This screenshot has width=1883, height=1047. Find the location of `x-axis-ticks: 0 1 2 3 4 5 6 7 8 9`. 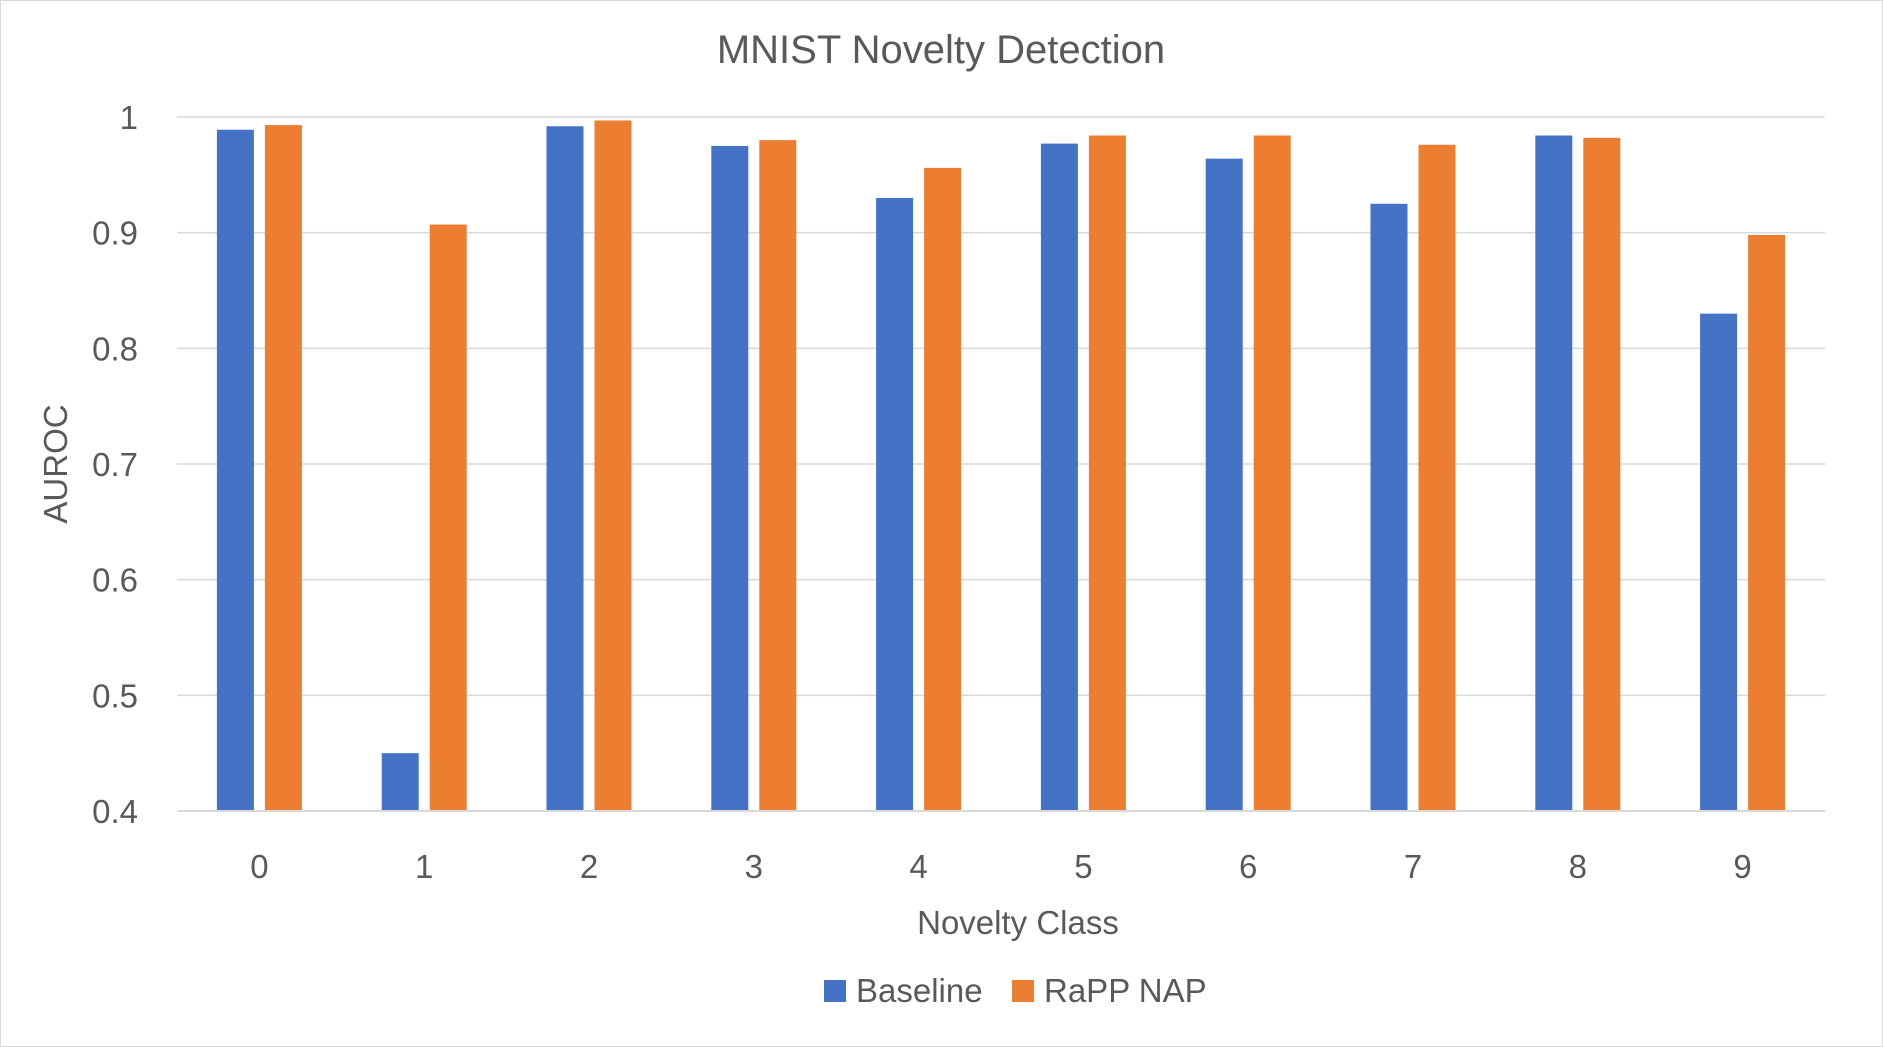

x-axis-ticks: 0 1 2 3 4 5 6 7 8 9 is located at coordinates (1001, 866).